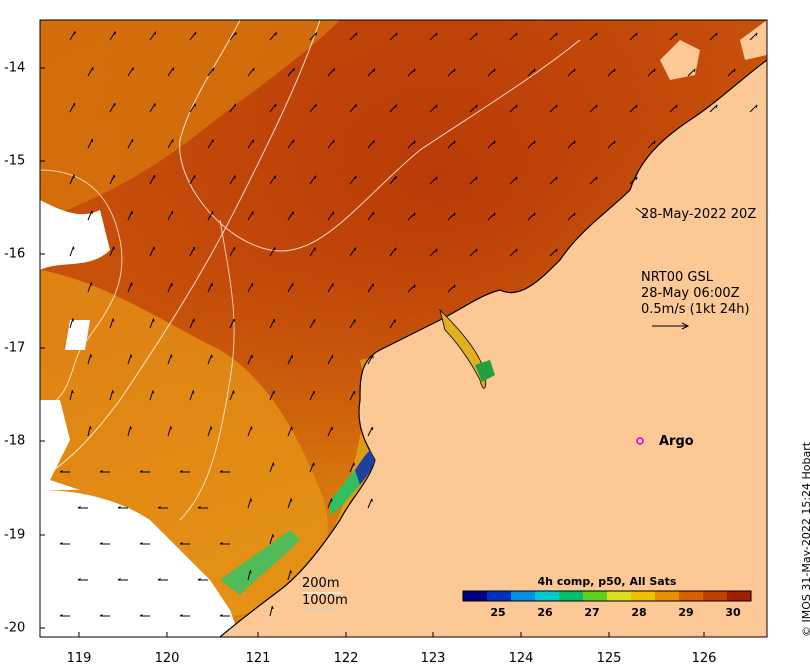 This screenshot has height=672, width=810. Describe the element at coordinates (690, 293) in the screenshot. I see `current-model-time: 28-May 06:00Z` at that location.